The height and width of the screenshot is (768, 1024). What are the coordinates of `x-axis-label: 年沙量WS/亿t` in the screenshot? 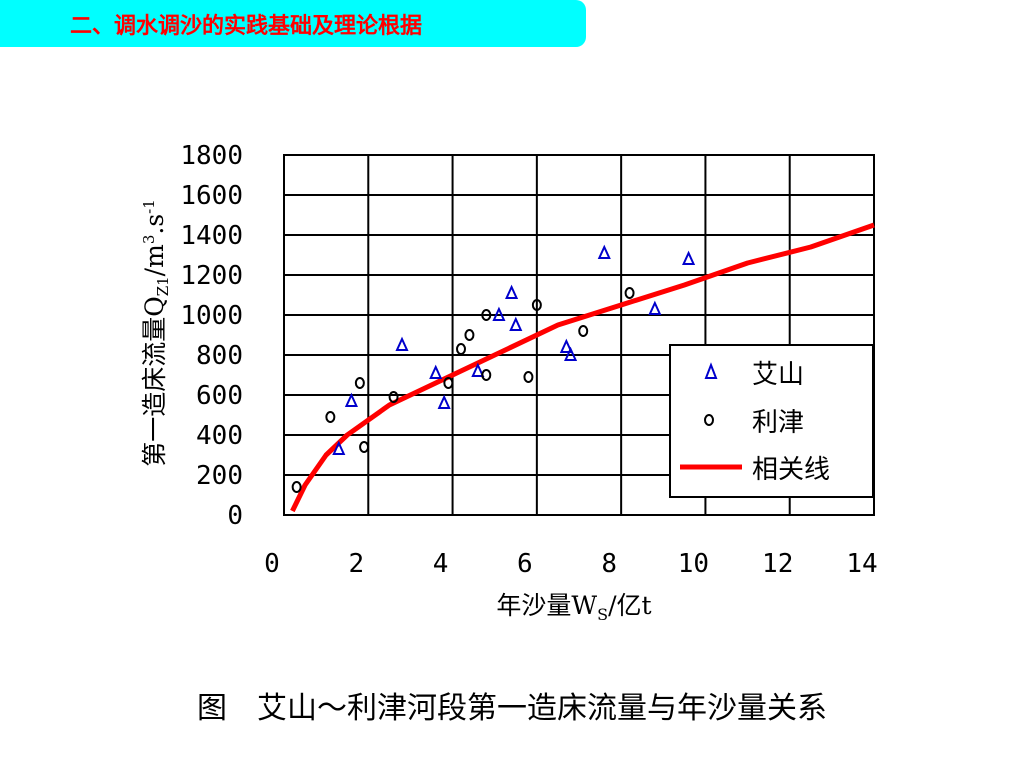 It's located at (573, 607).